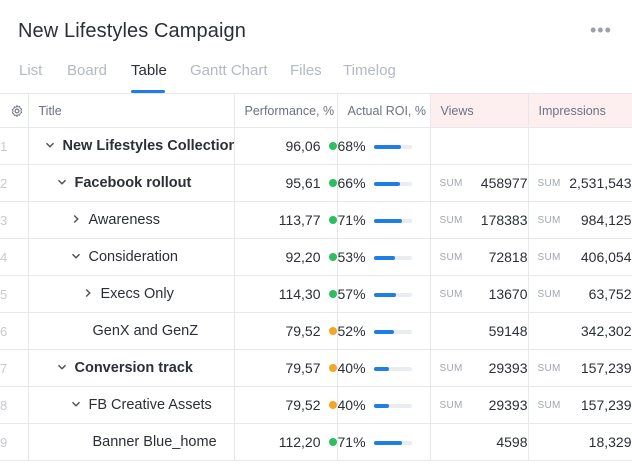 This screenshot has width=632, height=464. What do you see at coordinates (285, 110) in the screenshot?
I see `column-header-performance: Performance, %` at bounding box center [285, 110].